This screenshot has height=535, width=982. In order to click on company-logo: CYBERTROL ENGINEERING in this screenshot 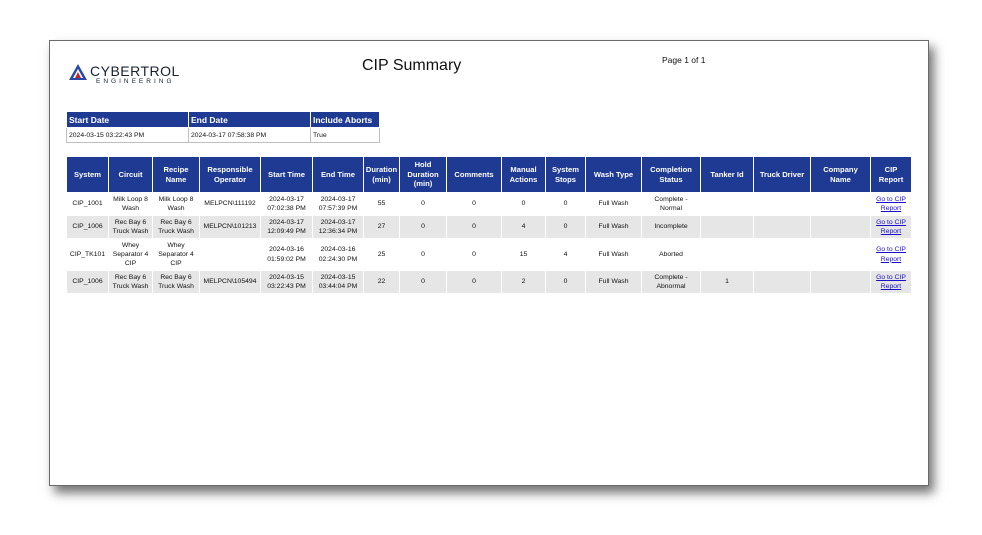, I will do `click(124, 75)`.